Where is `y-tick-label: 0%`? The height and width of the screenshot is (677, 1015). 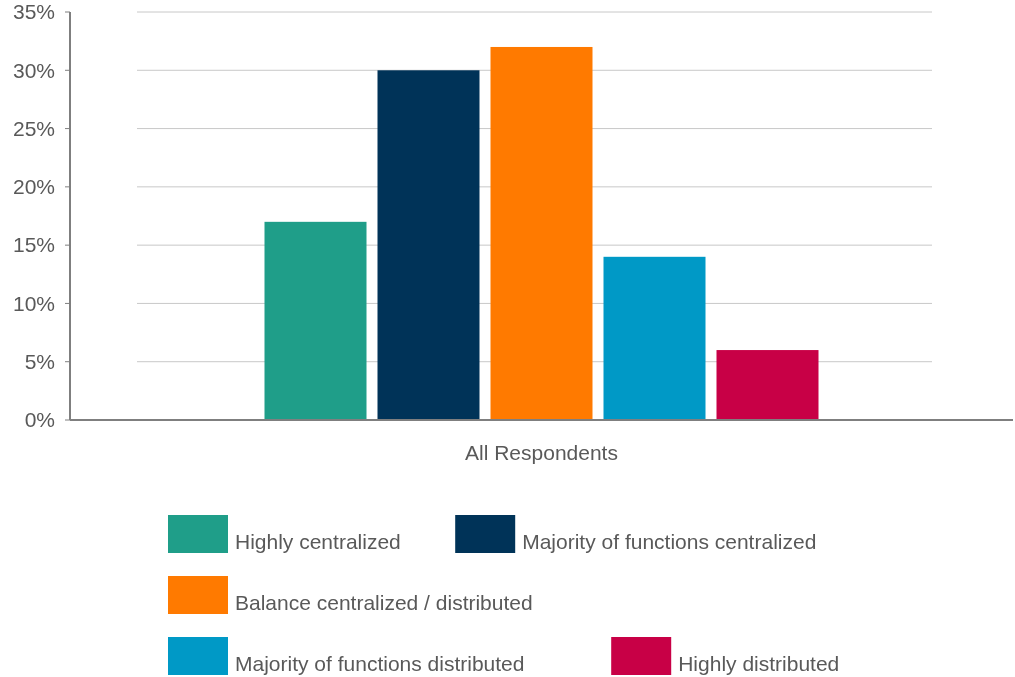
y-tick-label: 0% is located at coordinates (39, 420).